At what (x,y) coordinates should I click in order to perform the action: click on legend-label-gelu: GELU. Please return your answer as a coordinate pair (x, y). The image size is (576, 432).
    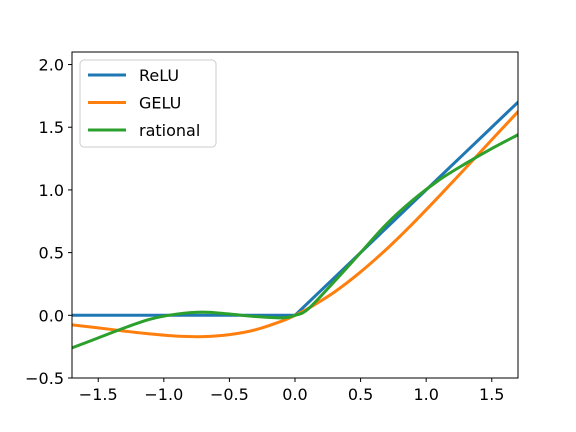
    Looking at the image, I should click on (160, 103).